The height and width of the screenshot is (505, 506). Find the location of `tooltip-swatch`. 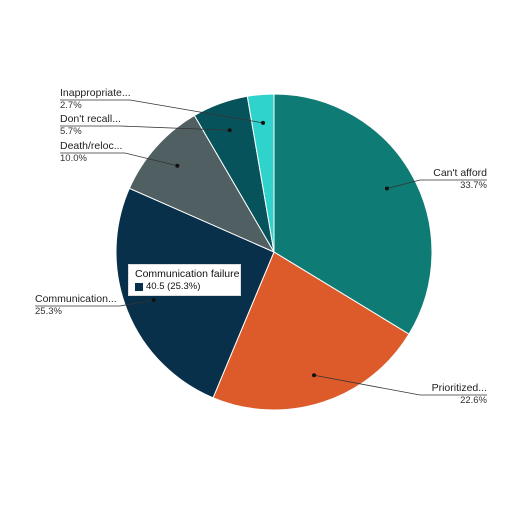

tooltip-swatch is located at coordinates (139, 287).